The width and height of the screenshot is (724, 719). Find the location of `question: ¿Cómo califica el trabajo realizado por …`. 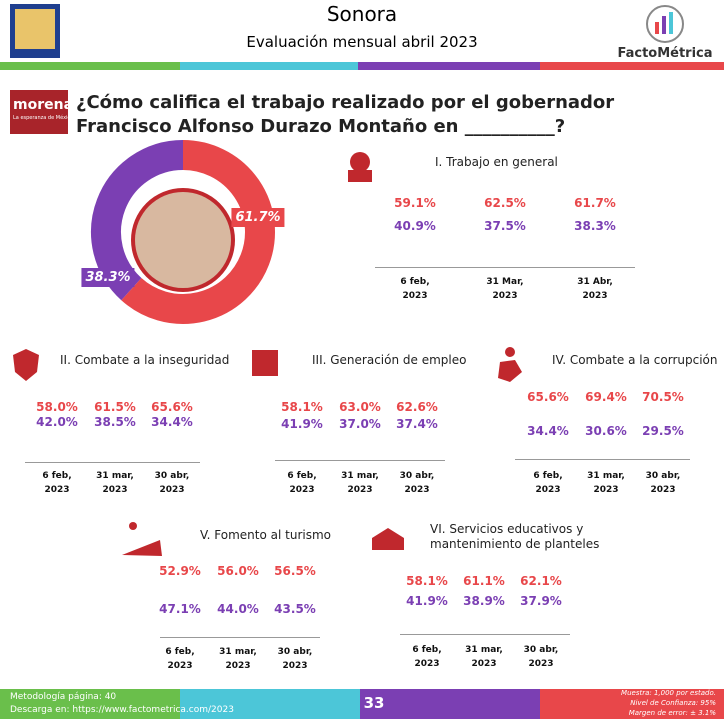

question: ¿Cómo califica el trabajo realizado por … is located at coordinates (345, 102).